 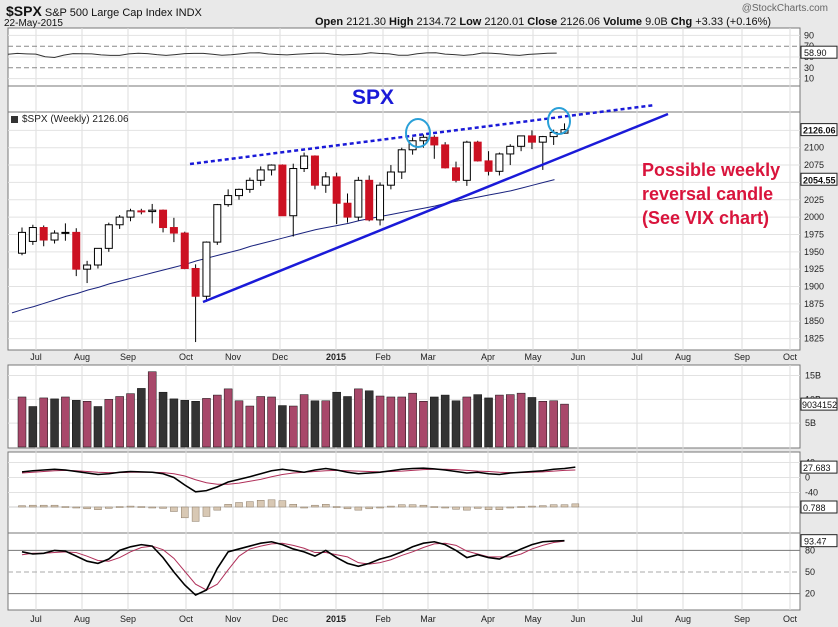 What do you see at coordinates (578, 357) in the screenshot?
I see `x-tick-label: Jun` at bounding box center [578, 357].